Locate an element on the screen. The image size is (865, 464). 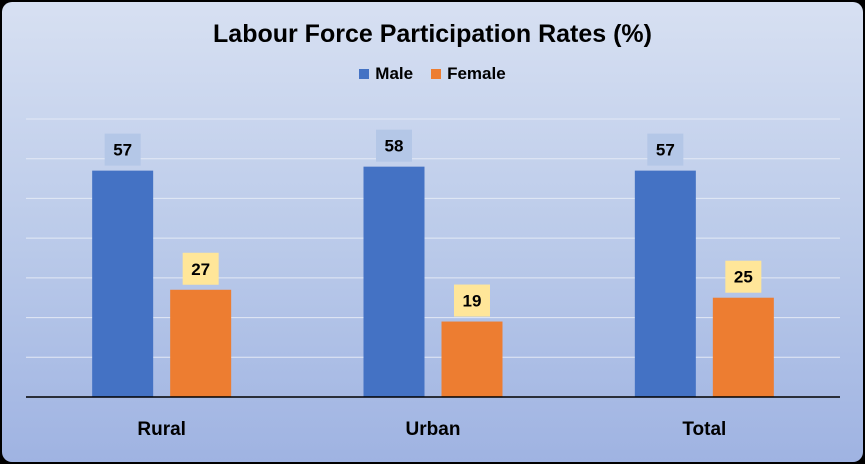
chart-legend: Male Female is located at coordinates (432, 74).